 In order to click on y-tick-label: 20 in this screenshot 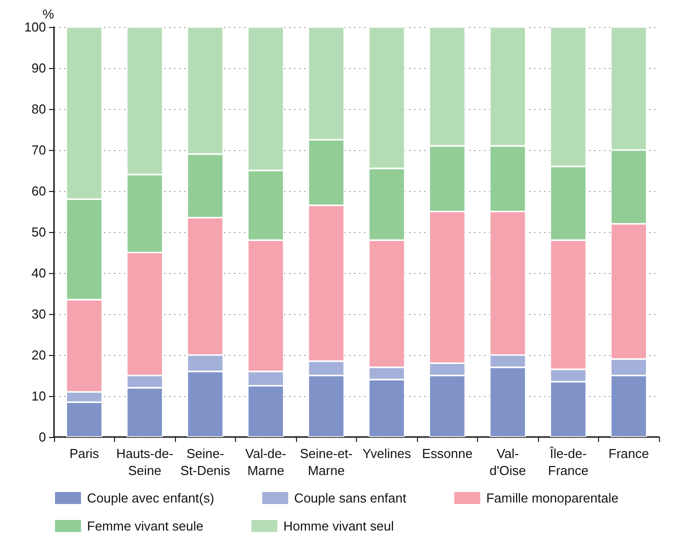, I will do `click(39, 355)`.